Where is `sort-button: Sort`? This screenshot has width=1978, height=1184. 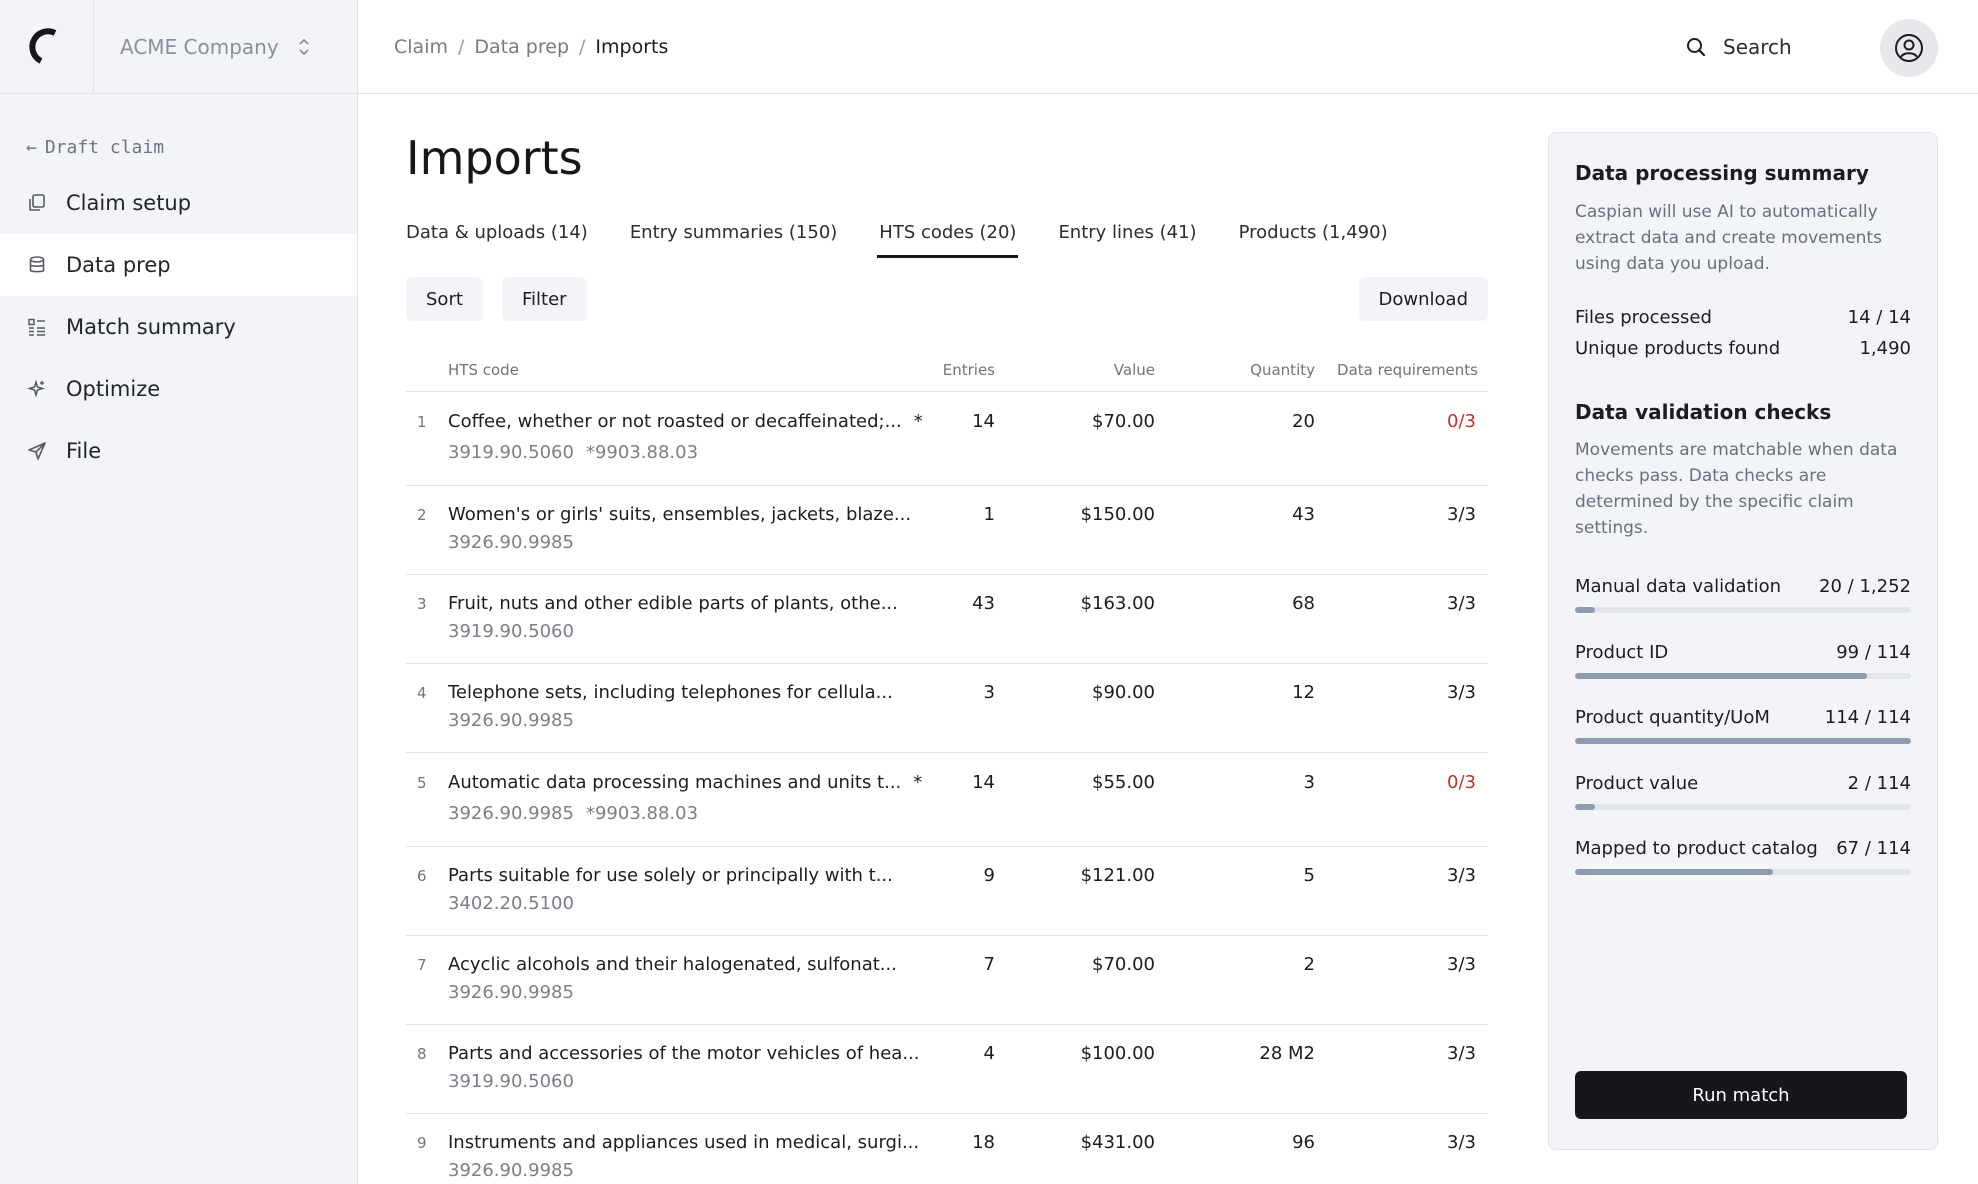 sort-button: Sort is located at coordinates (444, 299).